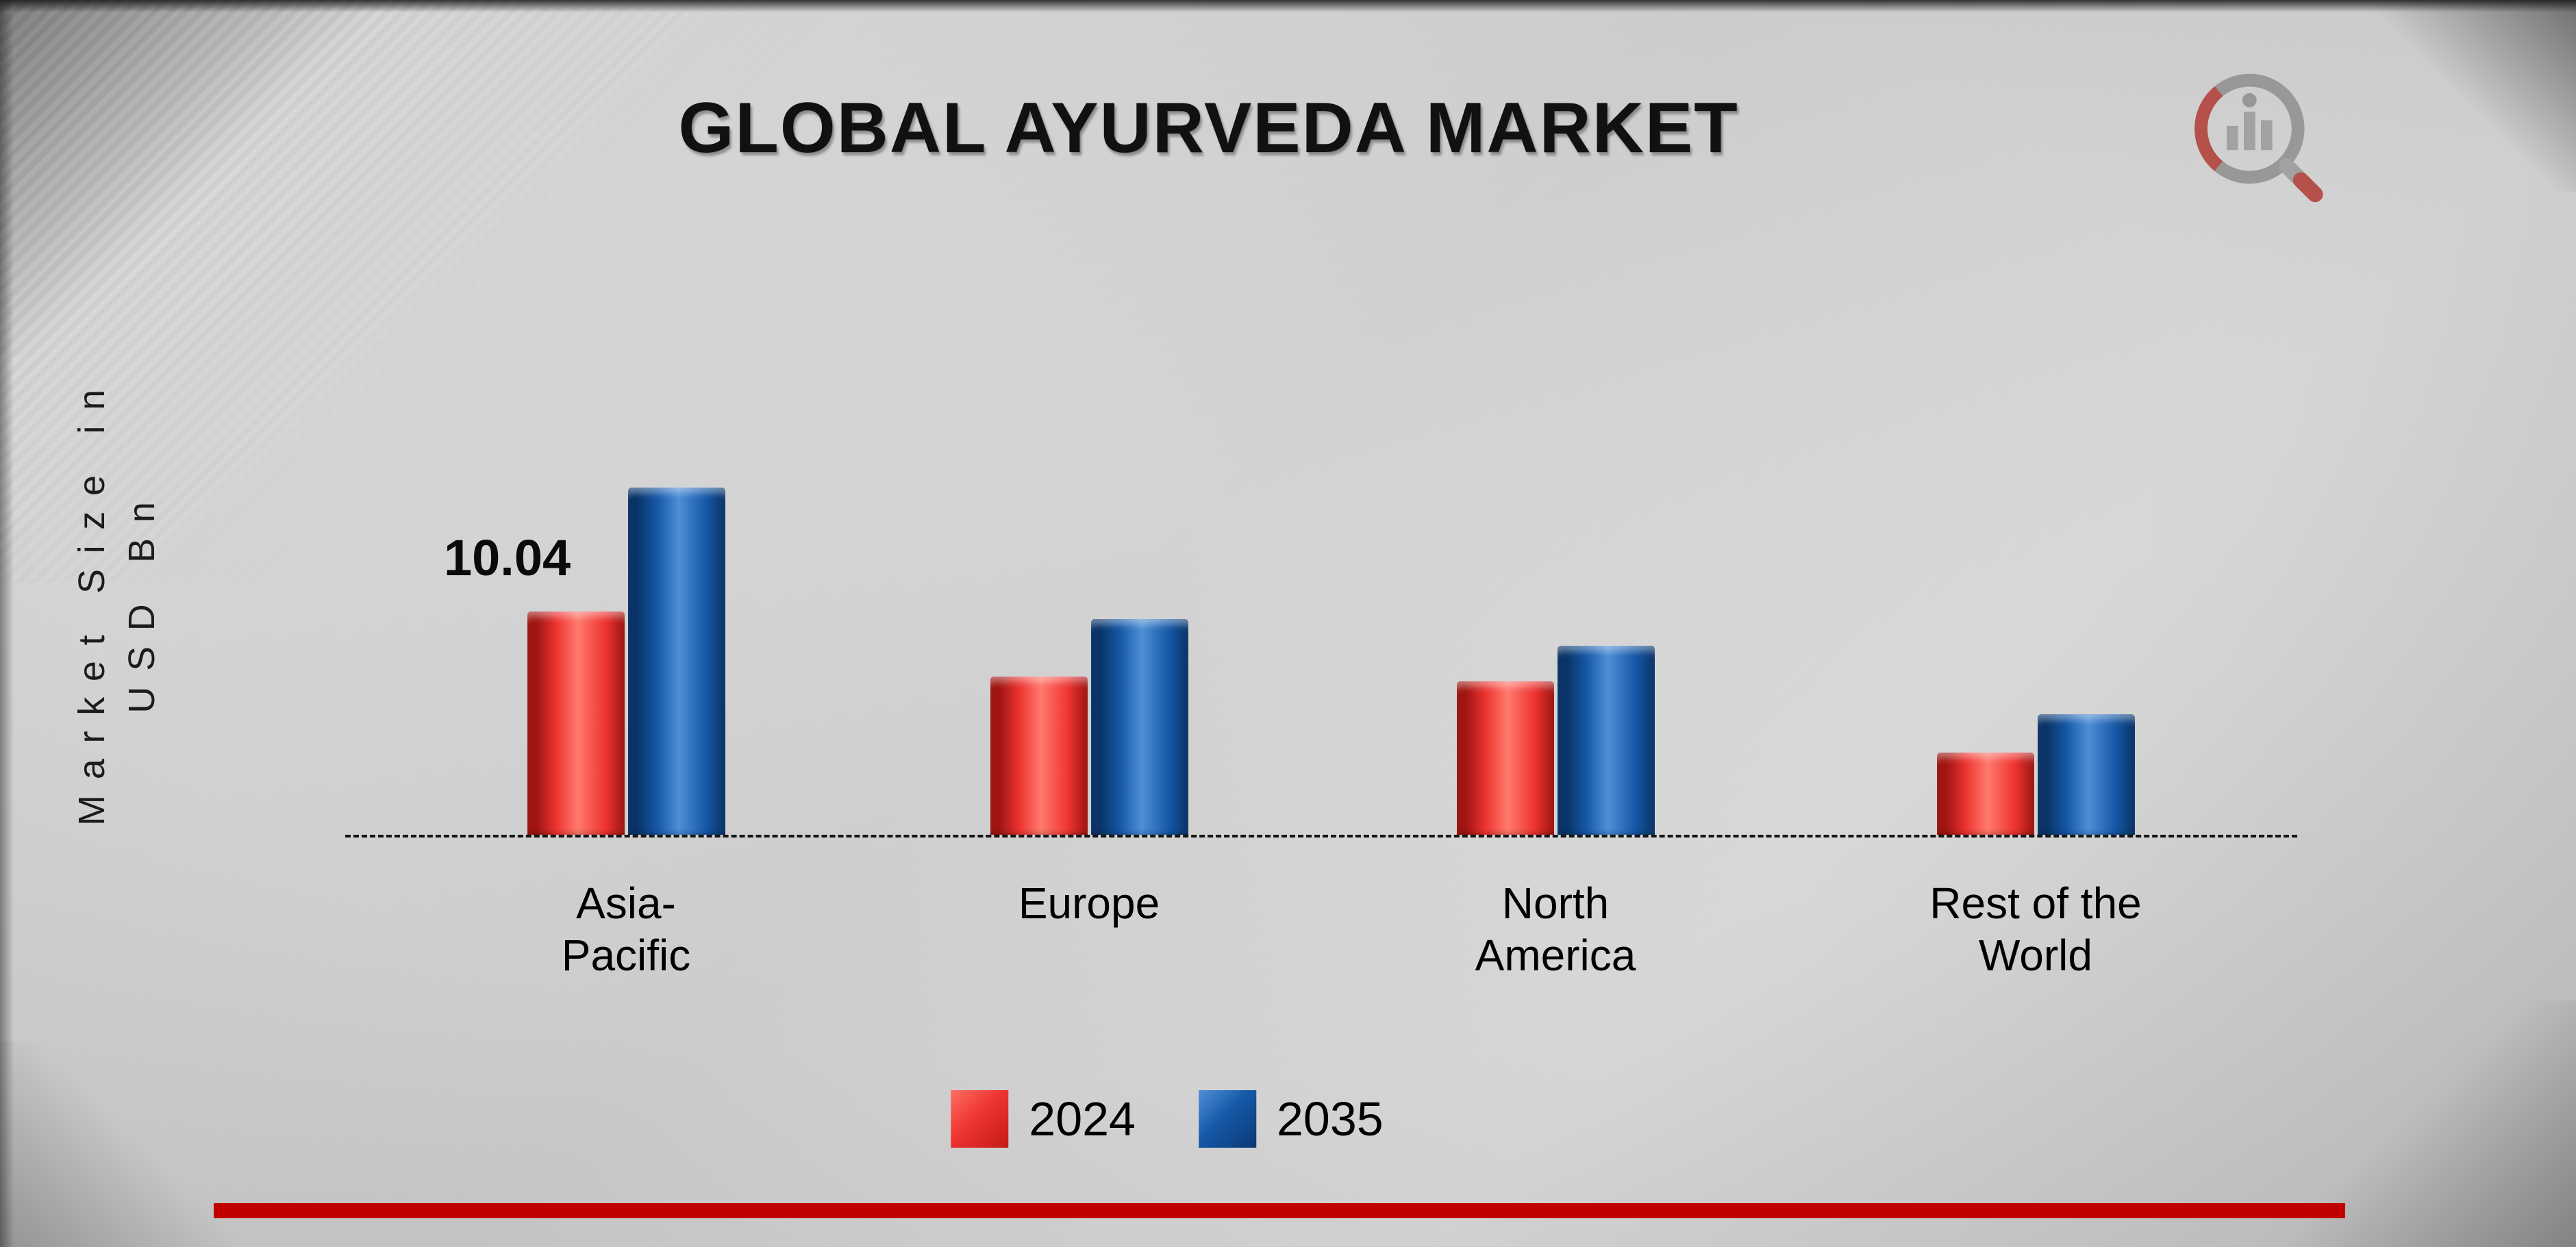  Describe the element at coordinates (1321, 836) in the screenshot. I see `x-axis-line` at that location.